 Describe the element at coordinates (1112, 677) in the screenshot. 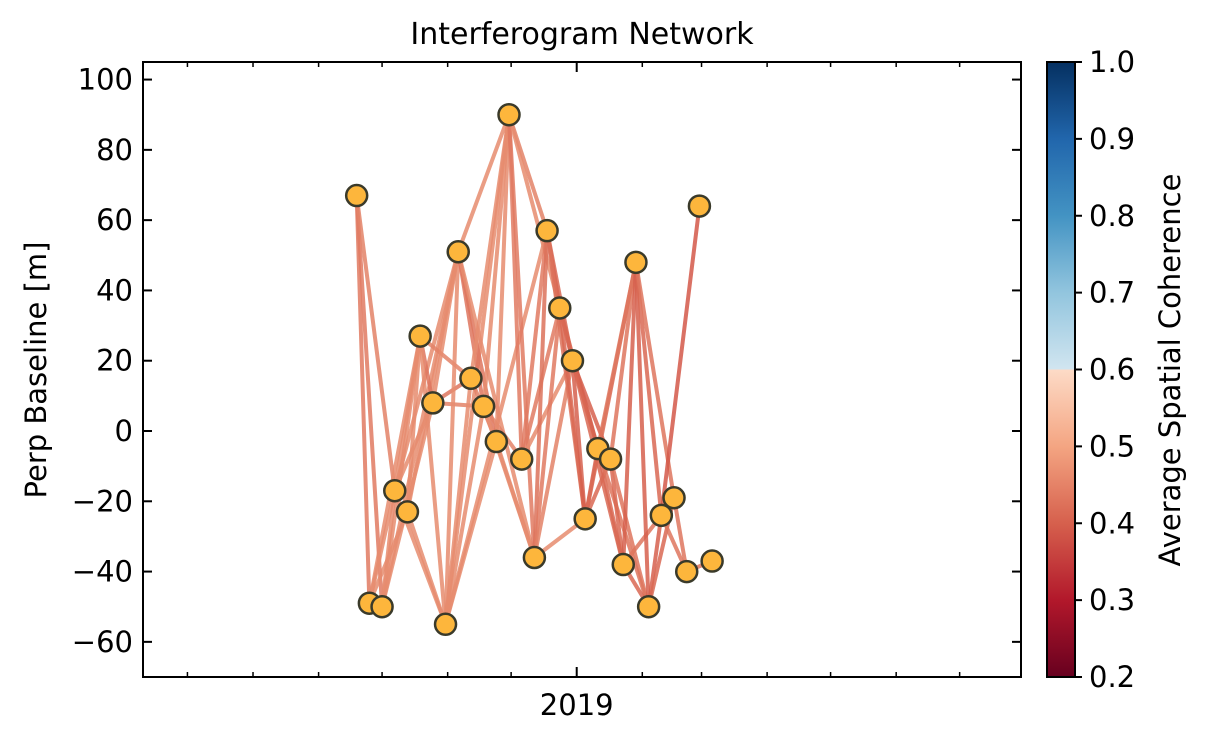

I see `colorbar-tick-label: 0.2` at that location.